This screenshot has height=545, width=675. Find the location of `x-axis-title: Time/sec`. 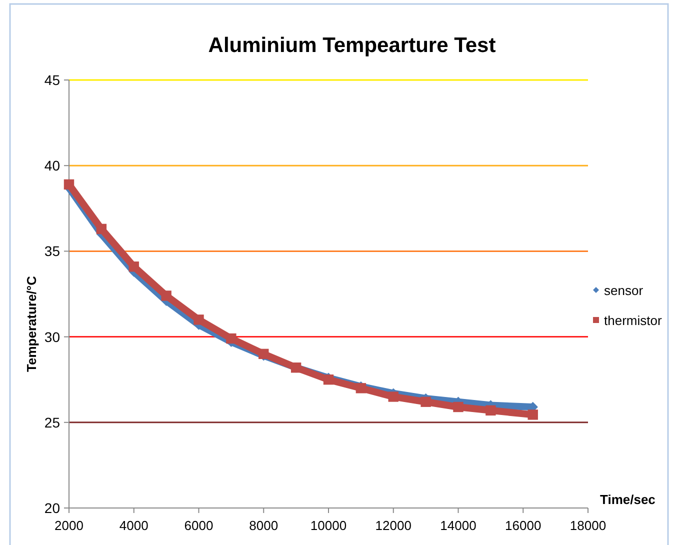

x-axis-title: Time/sec is located at coordinates (628, 499).